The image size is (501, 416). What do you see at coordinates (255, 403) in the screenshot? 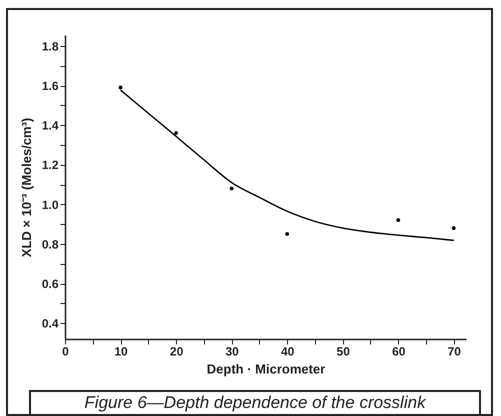
I see `caption: Figure 6—Depth dependence of the crosslink` at bounding box center [255, 403].